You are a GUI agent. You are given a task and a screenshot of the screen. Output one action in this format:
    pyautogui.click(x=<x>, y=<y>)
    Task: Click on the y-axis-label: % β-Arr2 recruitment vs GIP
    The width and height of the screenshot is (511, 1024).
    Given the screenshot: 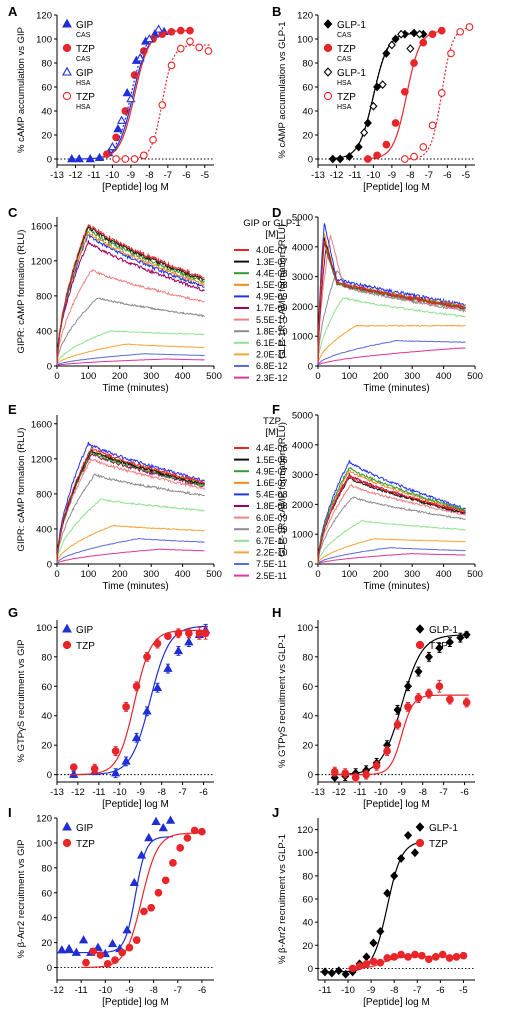 What is the action you would take?
    pyautogui.click(x=21, y=899)
    